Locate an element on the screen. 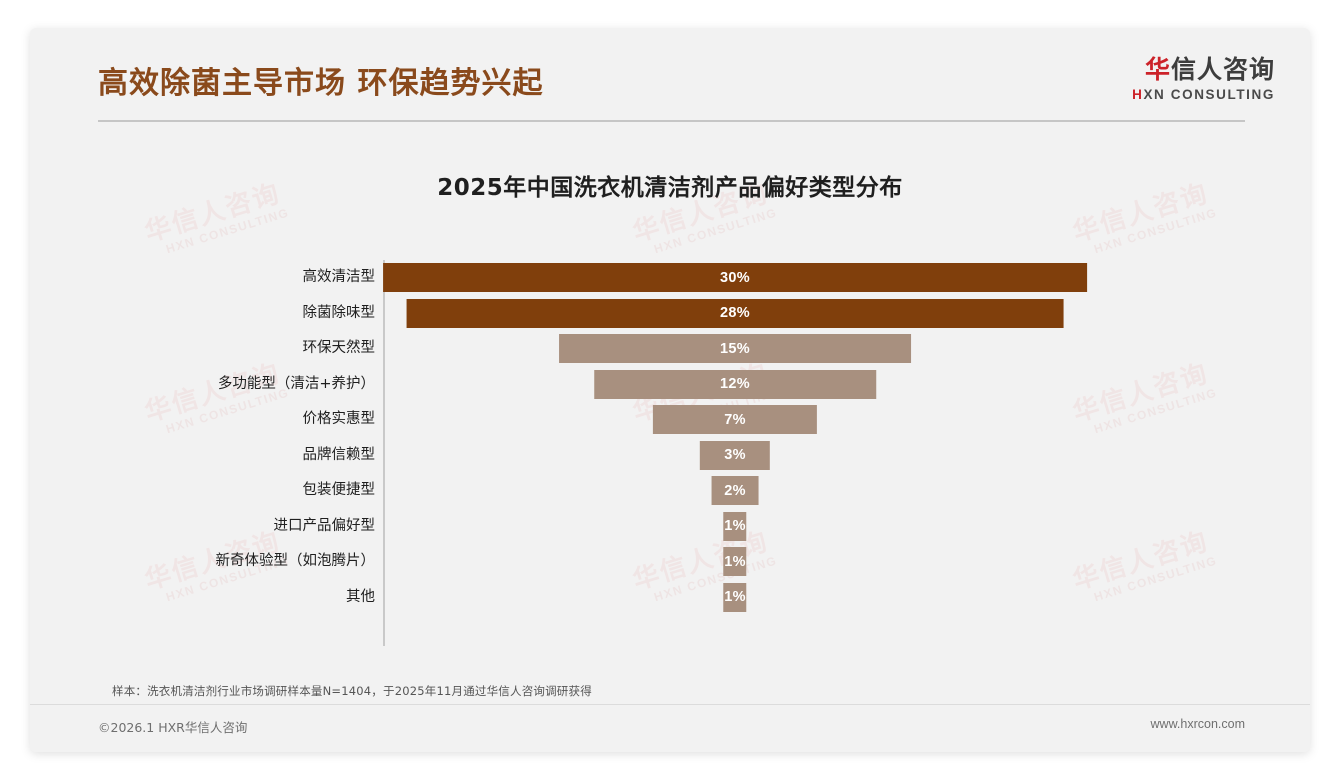  bar-wrapper: 3% is located at coordinates (735, 455).